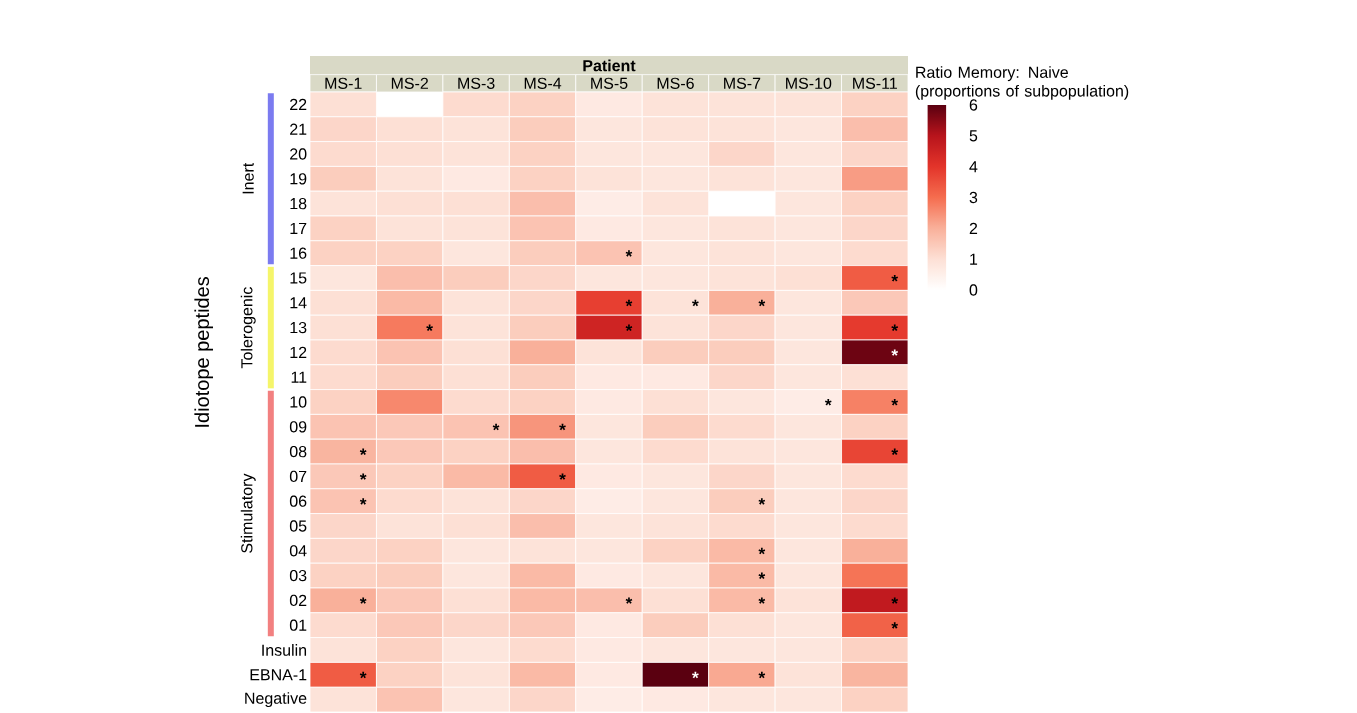 The image size is (1357, 713). What do you see at coordinates (298, 278) in the screenshot?
I see `y-tick-label: 15` at bounding box center [298, 278].